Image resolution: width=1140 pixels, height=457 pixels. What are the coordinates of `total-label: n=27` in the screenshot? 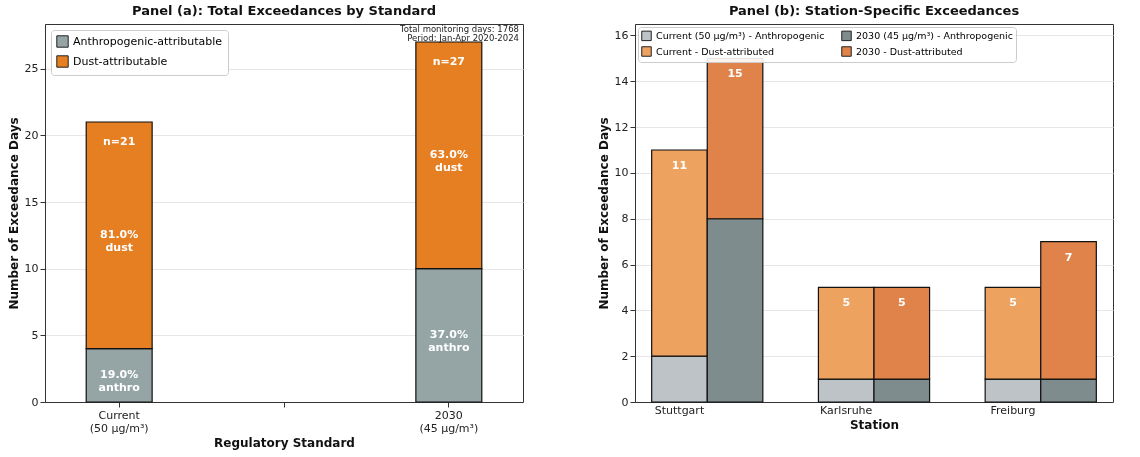 It's located at (449, 61).